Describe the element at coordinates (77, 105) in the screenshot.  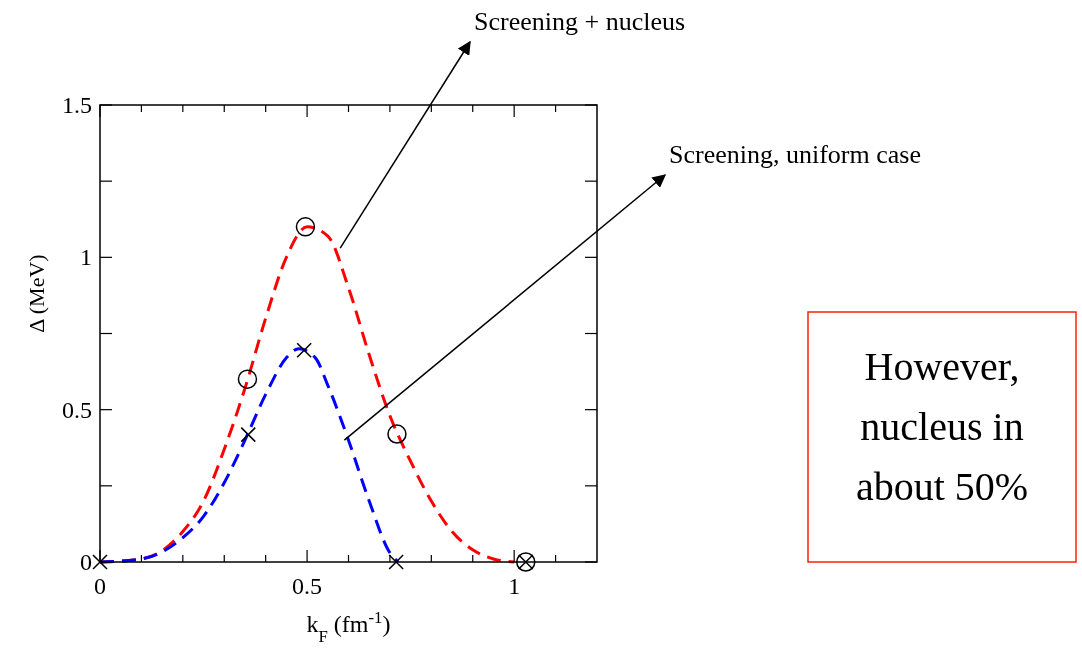
I see `y-tick-label: 1.5` at that location.